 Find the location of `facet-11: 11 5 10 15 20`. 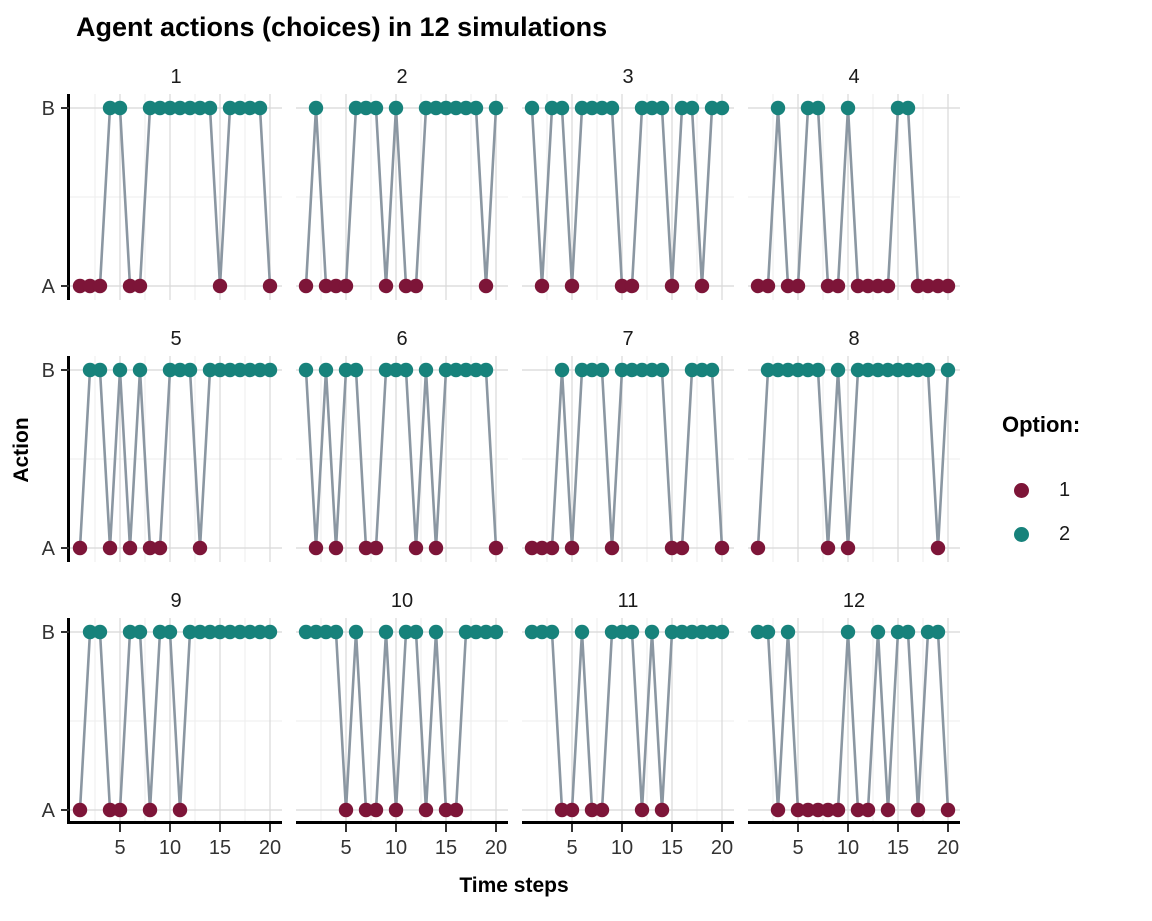

facet-11: 11 5 10 15 20 is located at coordinates (628, 723).